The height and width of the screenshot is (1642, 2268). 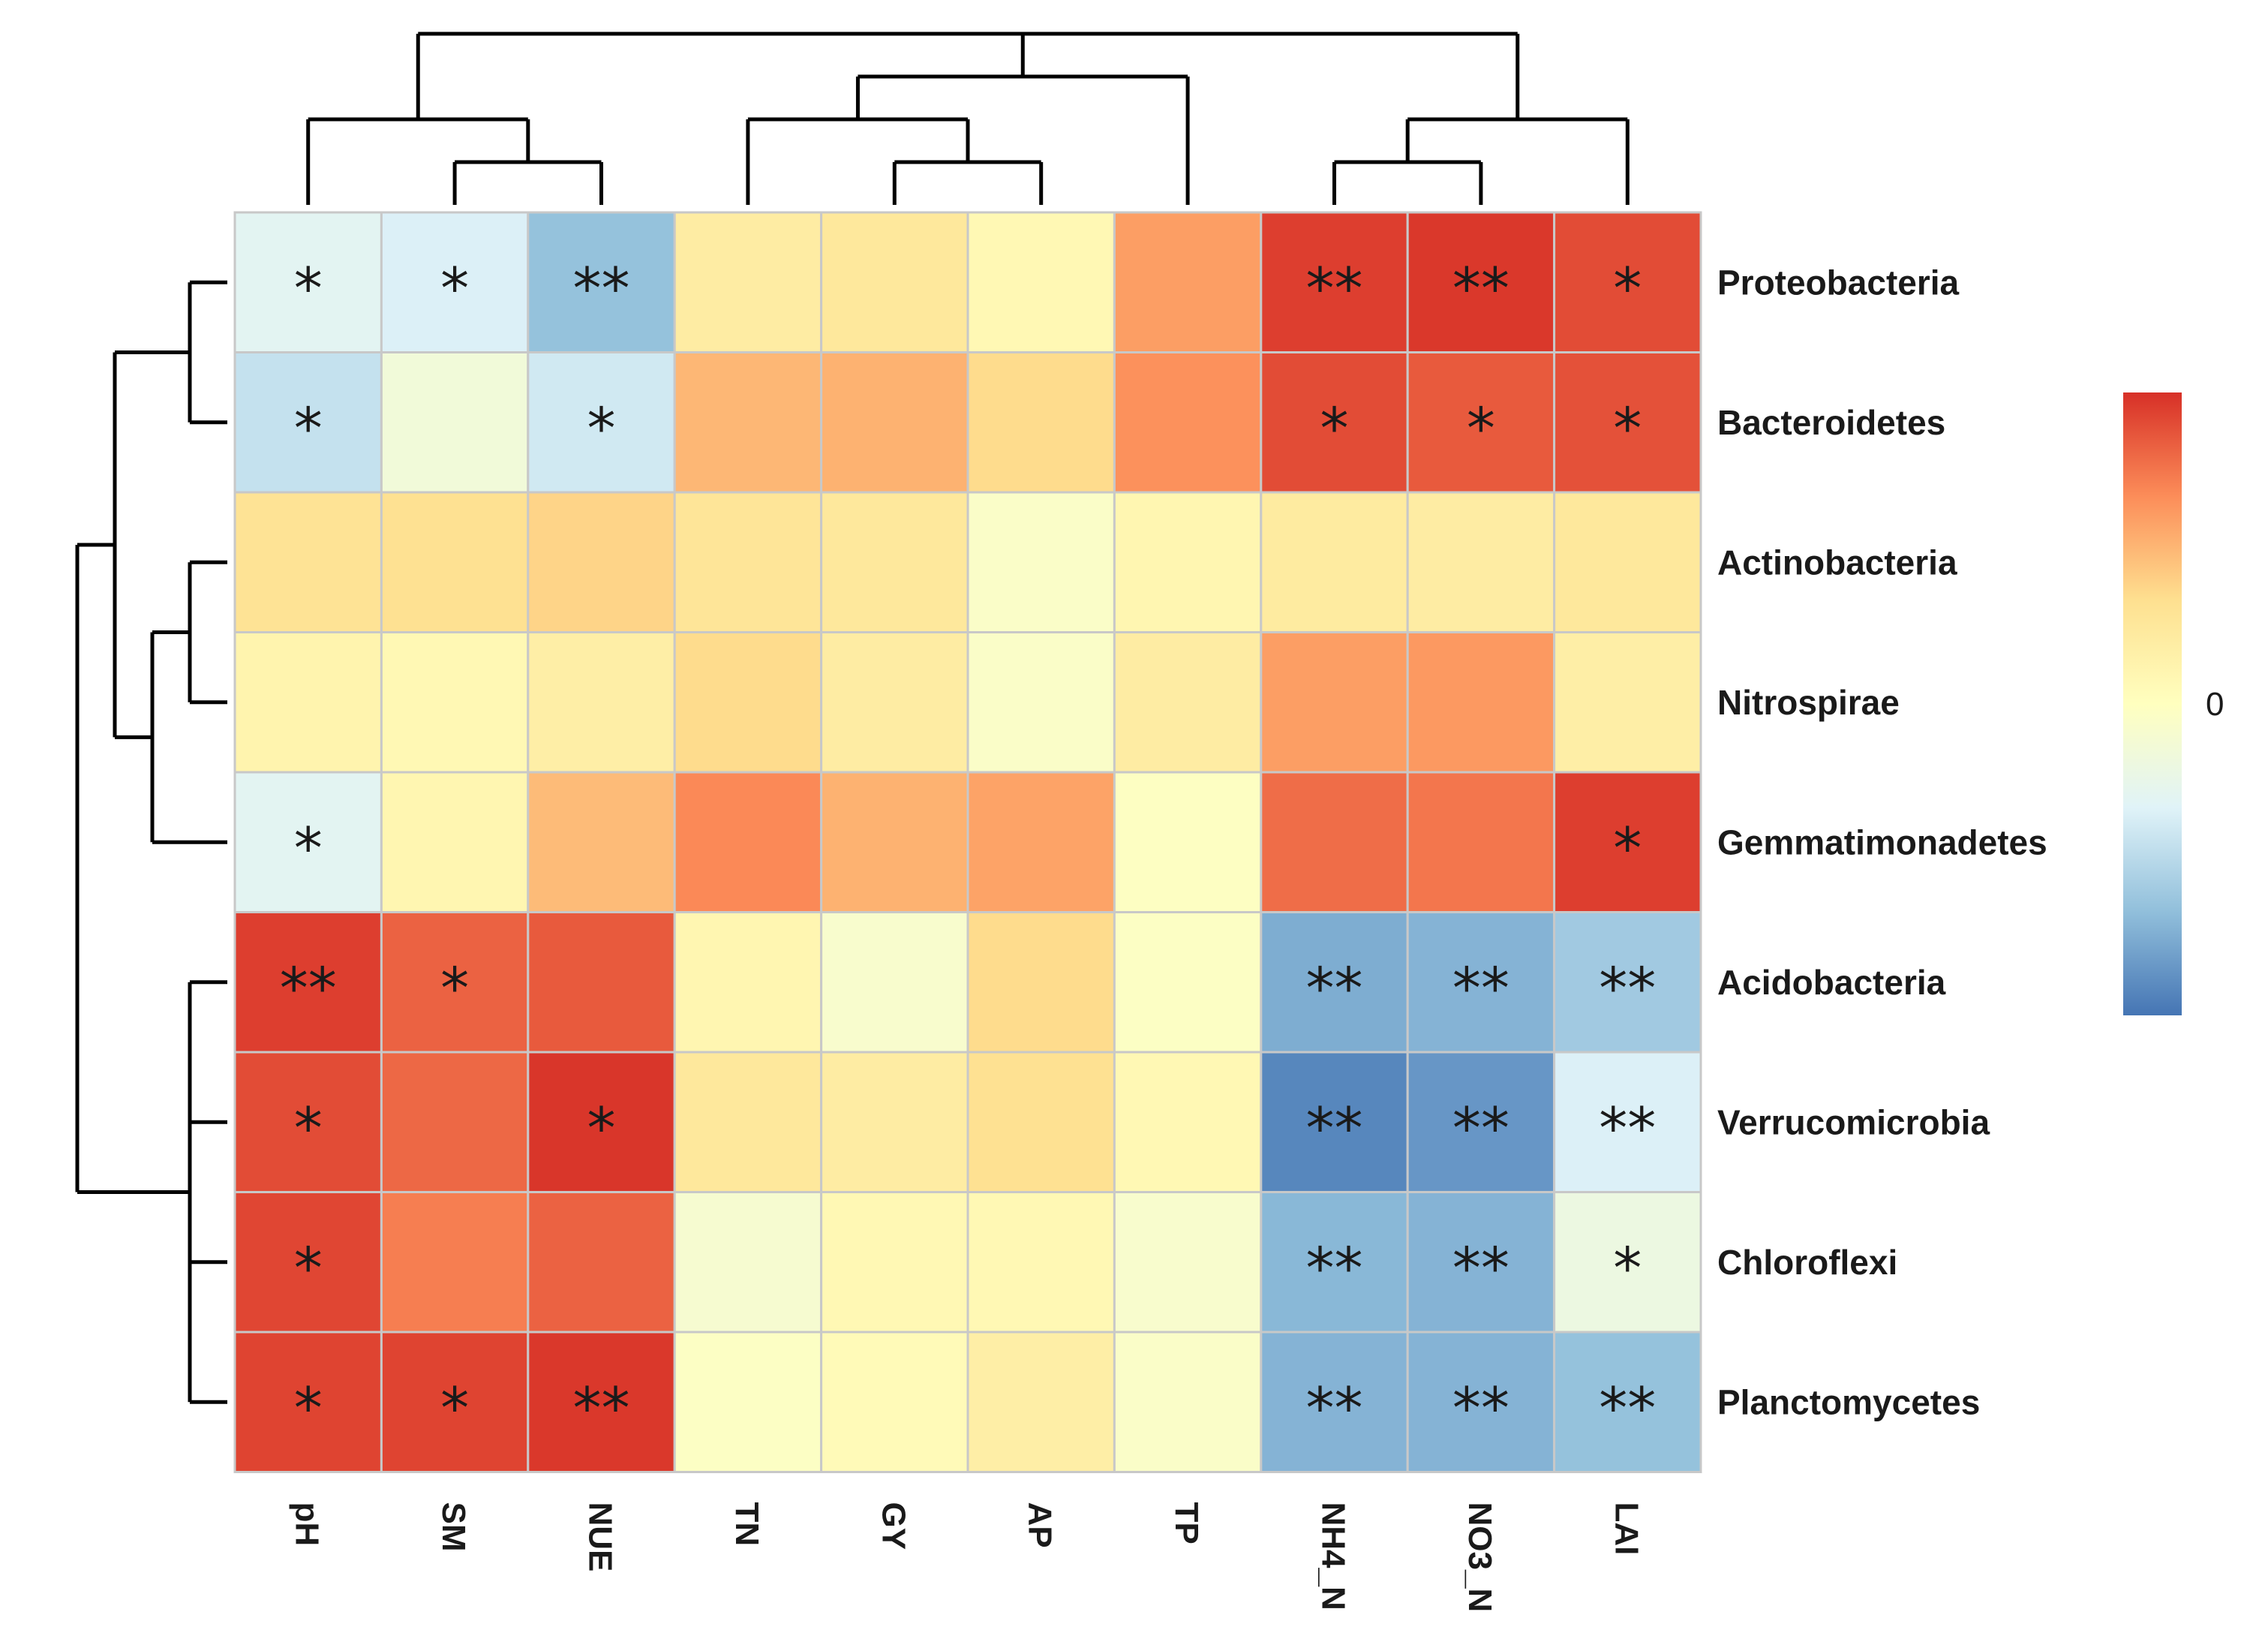 What do you see at coordinates (748, 1263) in the screenshot?
I see `cell-chloroflexi-tn` at bounding box center [748, 1263].